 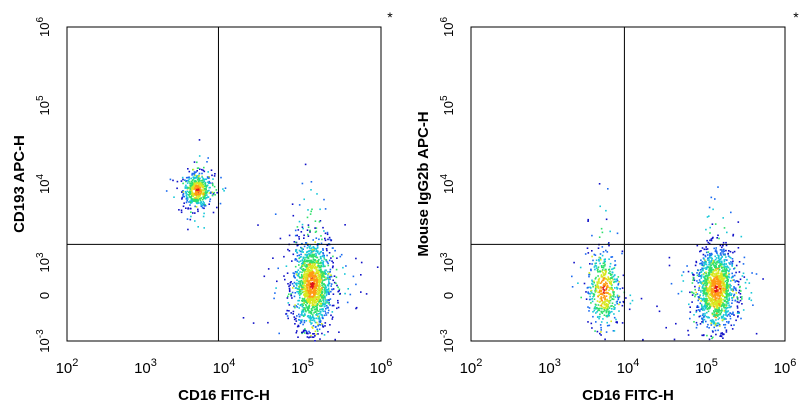 I want to click on left-event-dots, so click(x=272, y=240).